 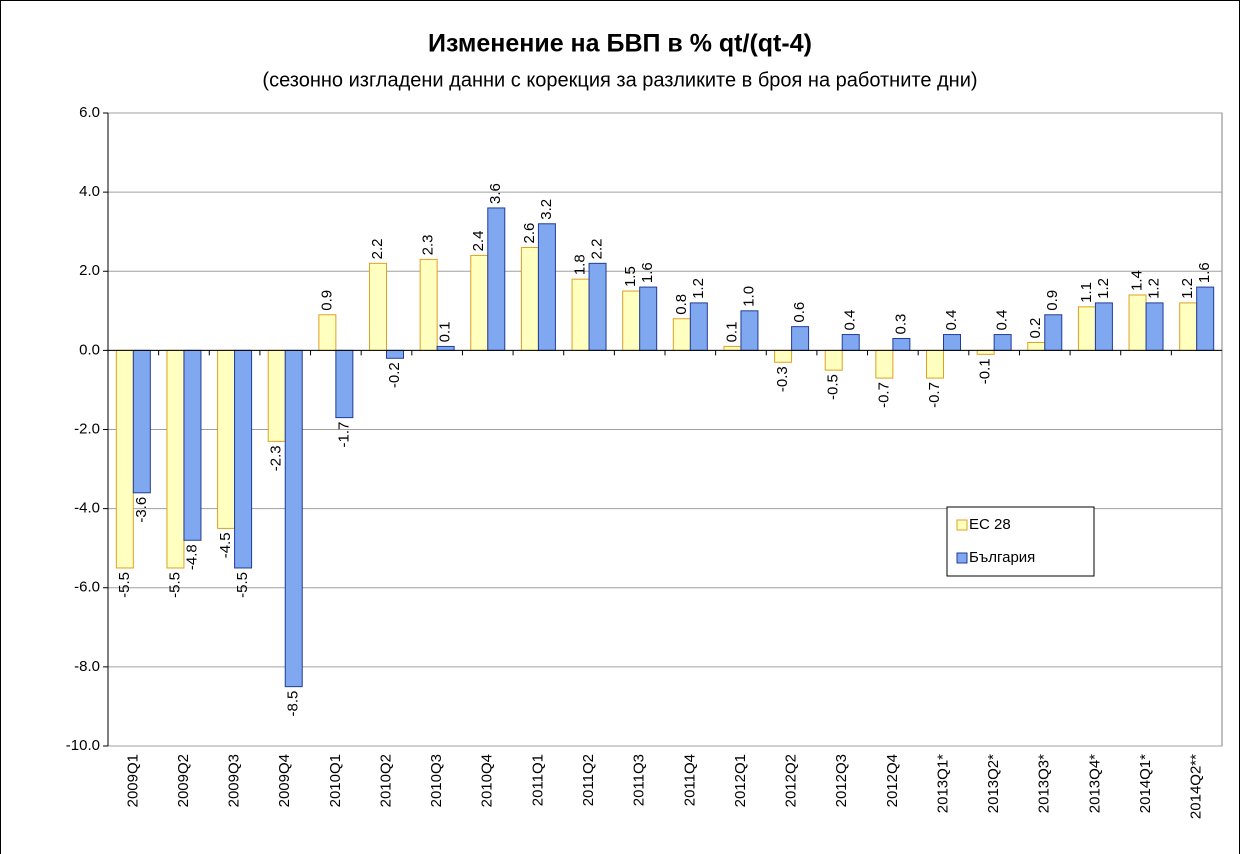 What do you see at coordinates (993, 783) in the screenshot?
I see `x-tick-label: 2013Q2*` at bounding box center [993, 783].